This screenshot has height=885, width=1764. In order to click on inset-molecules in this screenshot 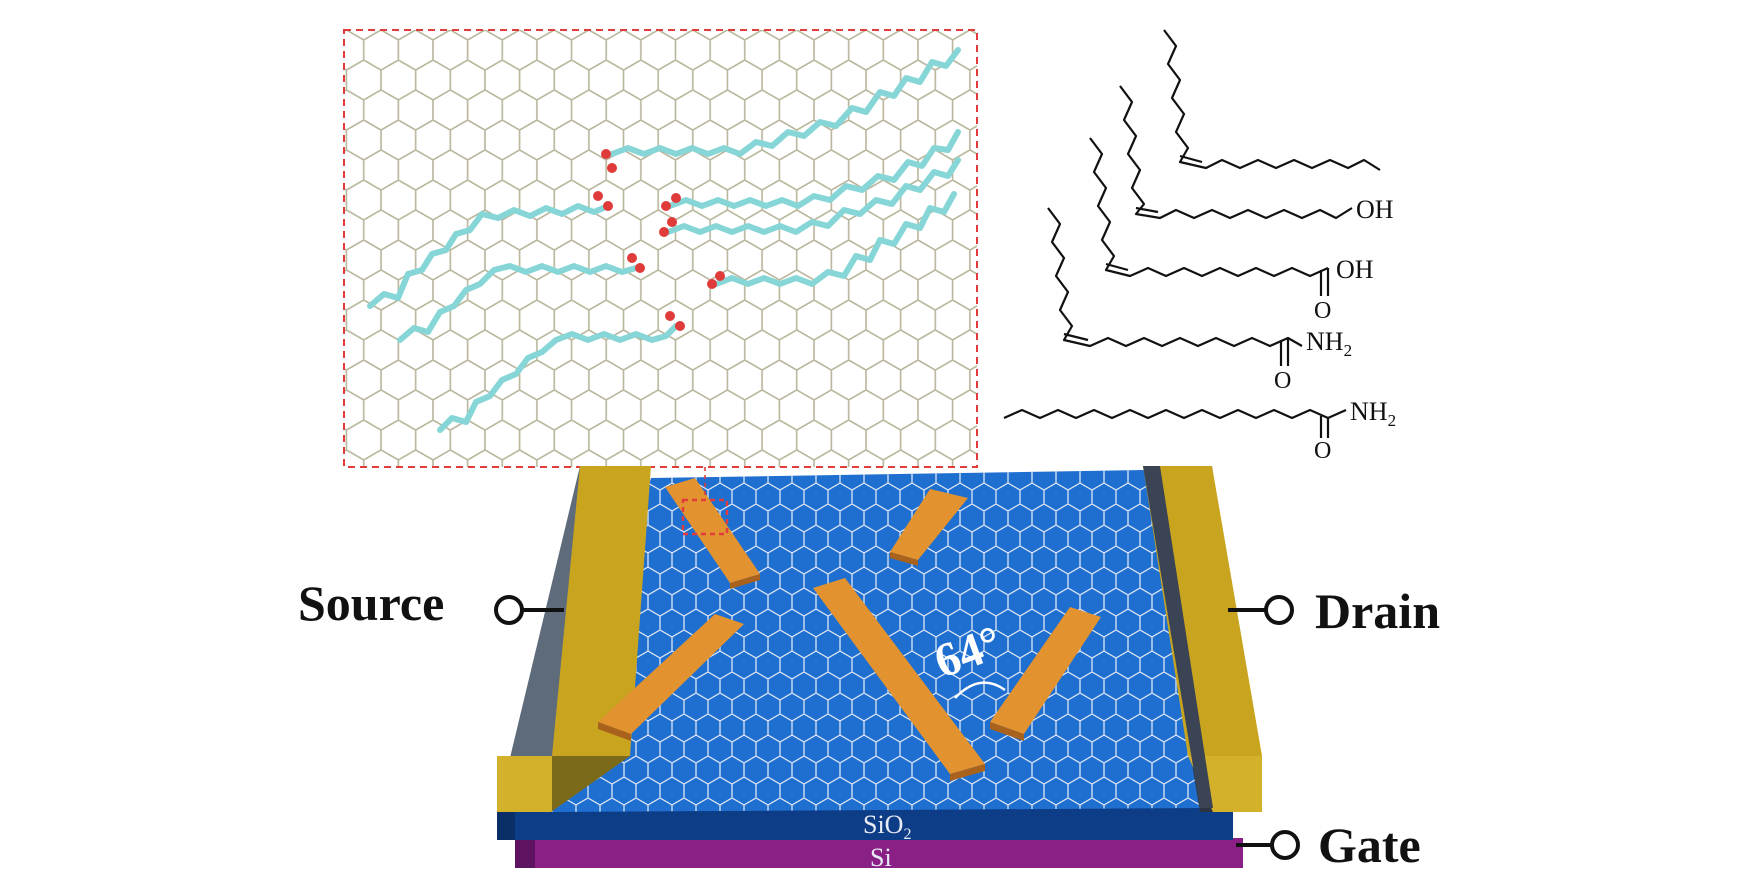, I will do `click(664, 240)`.